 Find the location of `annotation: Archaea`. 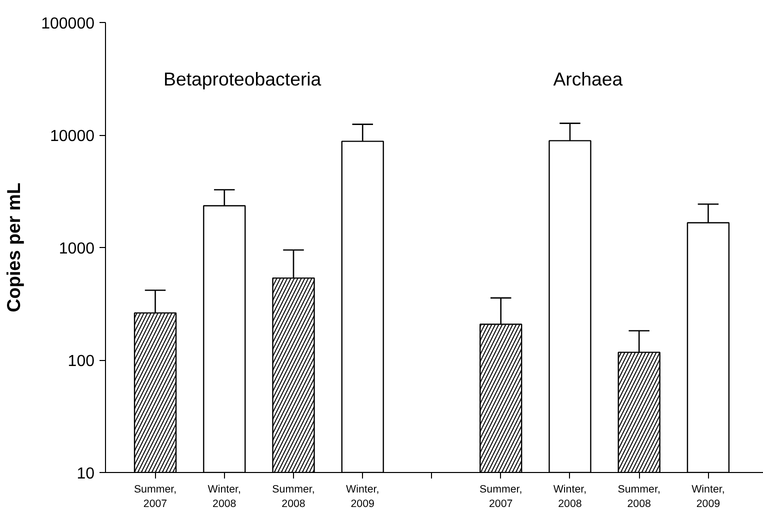

annotation: Archaea is located at coordinates (588, 79).